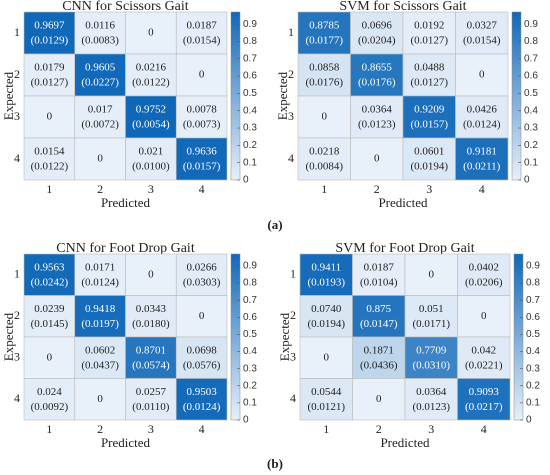 This screenshot has height=475, width=550. What do you see at coordinates (100, 26) in the screenshot?
I see `cell-value: 0.0116` at bounding box center [100, 26].